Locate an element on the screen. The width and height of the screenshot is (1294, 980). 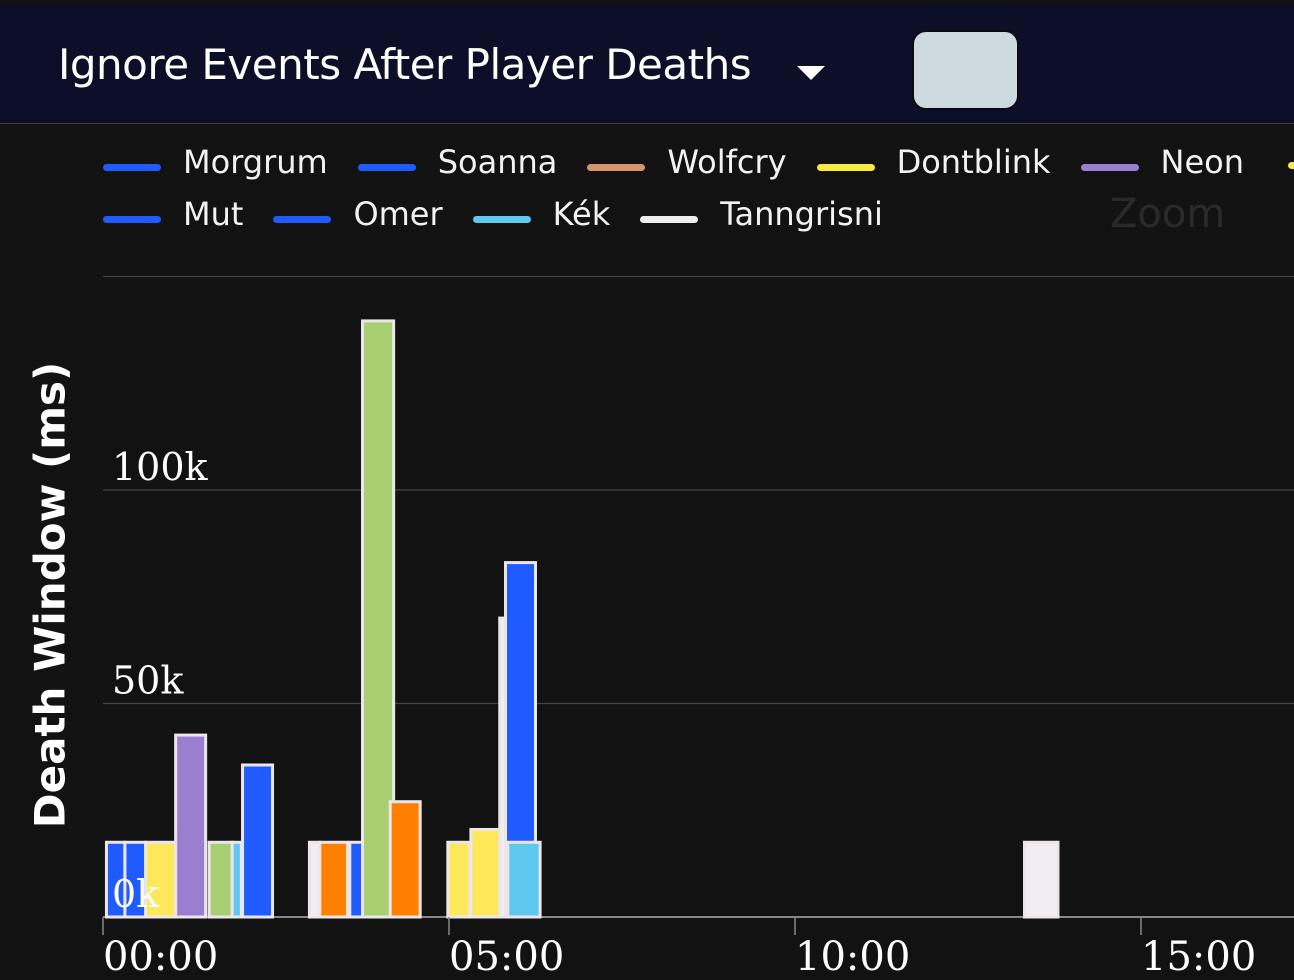
legend-item-wolfcry: Wolfcry is located at coordinates (687, 162).